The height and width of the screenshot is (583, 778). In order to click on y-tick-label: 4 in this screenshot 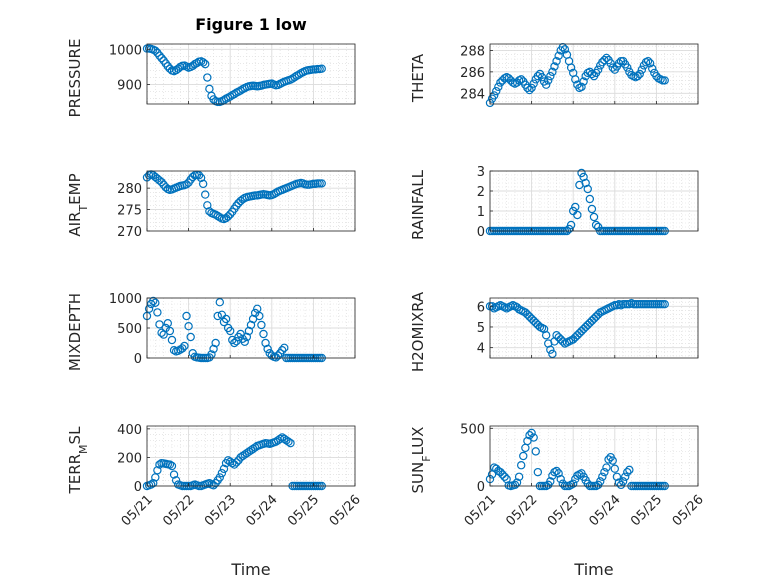, I will do `click(481, 349)`.